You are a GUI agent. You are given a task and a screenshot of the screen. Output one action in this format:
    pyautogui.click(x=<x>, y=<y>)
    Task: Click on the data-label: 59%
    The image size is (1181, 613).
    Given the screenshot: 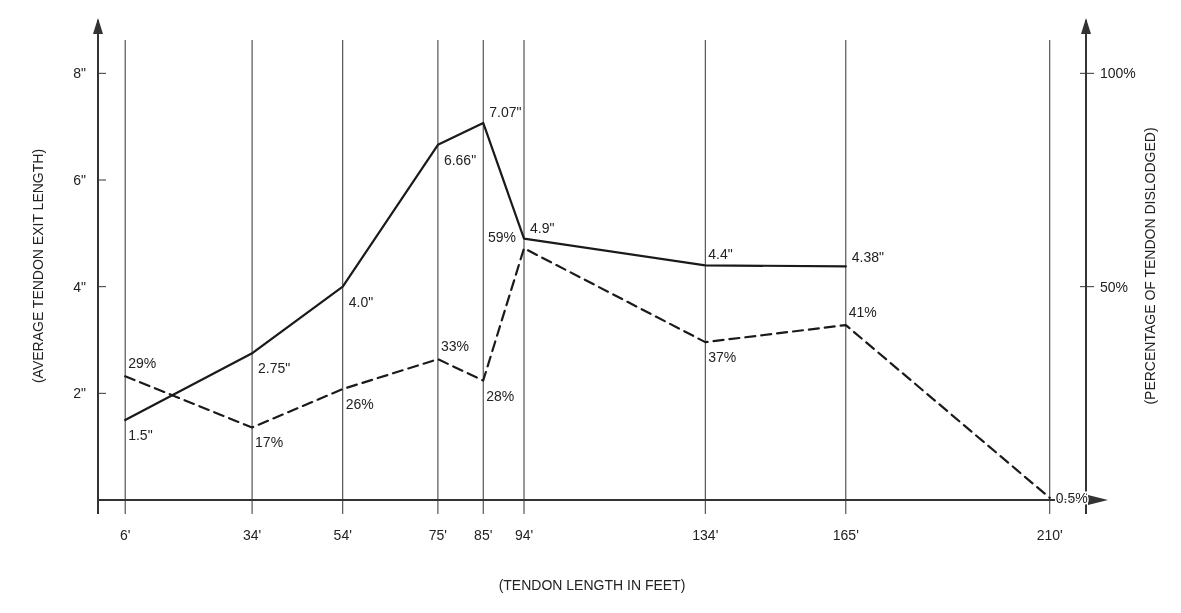 What is the action you would take?
    pyautogui.click(x=502, y=237)
    